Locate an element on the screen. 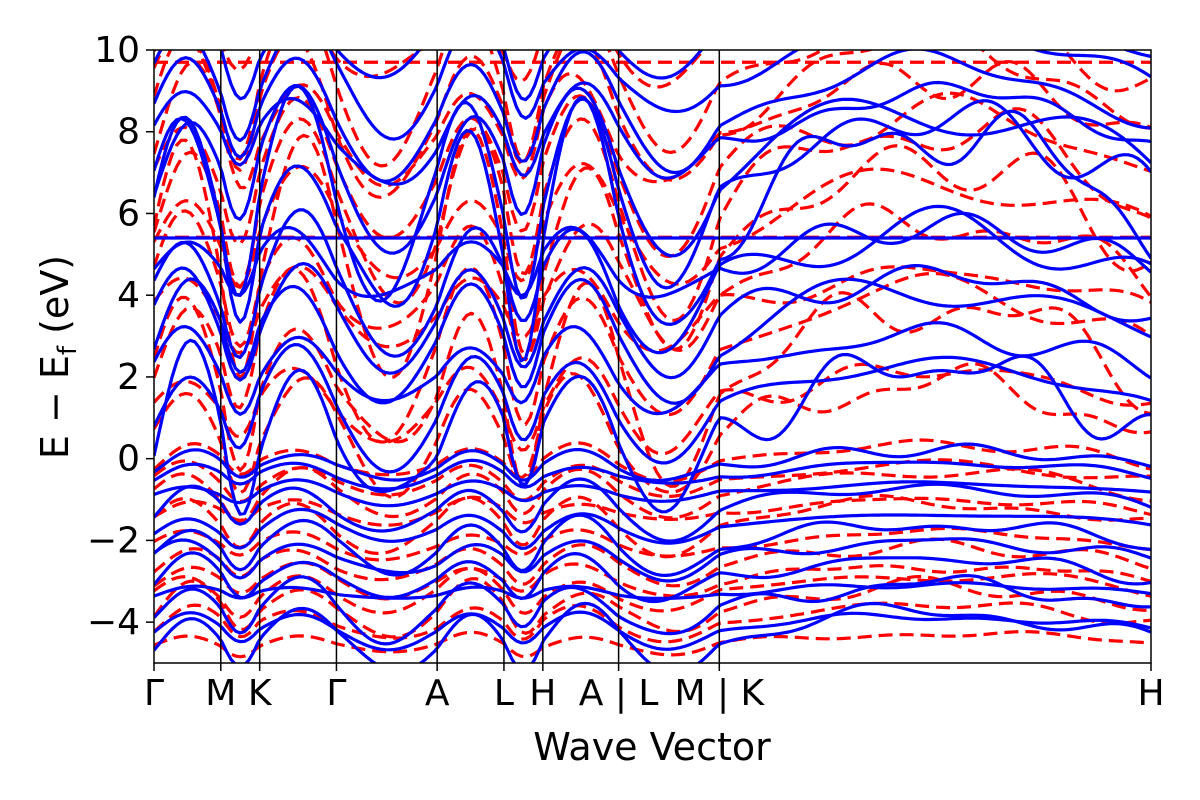 Image resolution: width=1200 pixels, height=800 pixels. y-axis-label-subscript: f is located at coordinates (68, 350).